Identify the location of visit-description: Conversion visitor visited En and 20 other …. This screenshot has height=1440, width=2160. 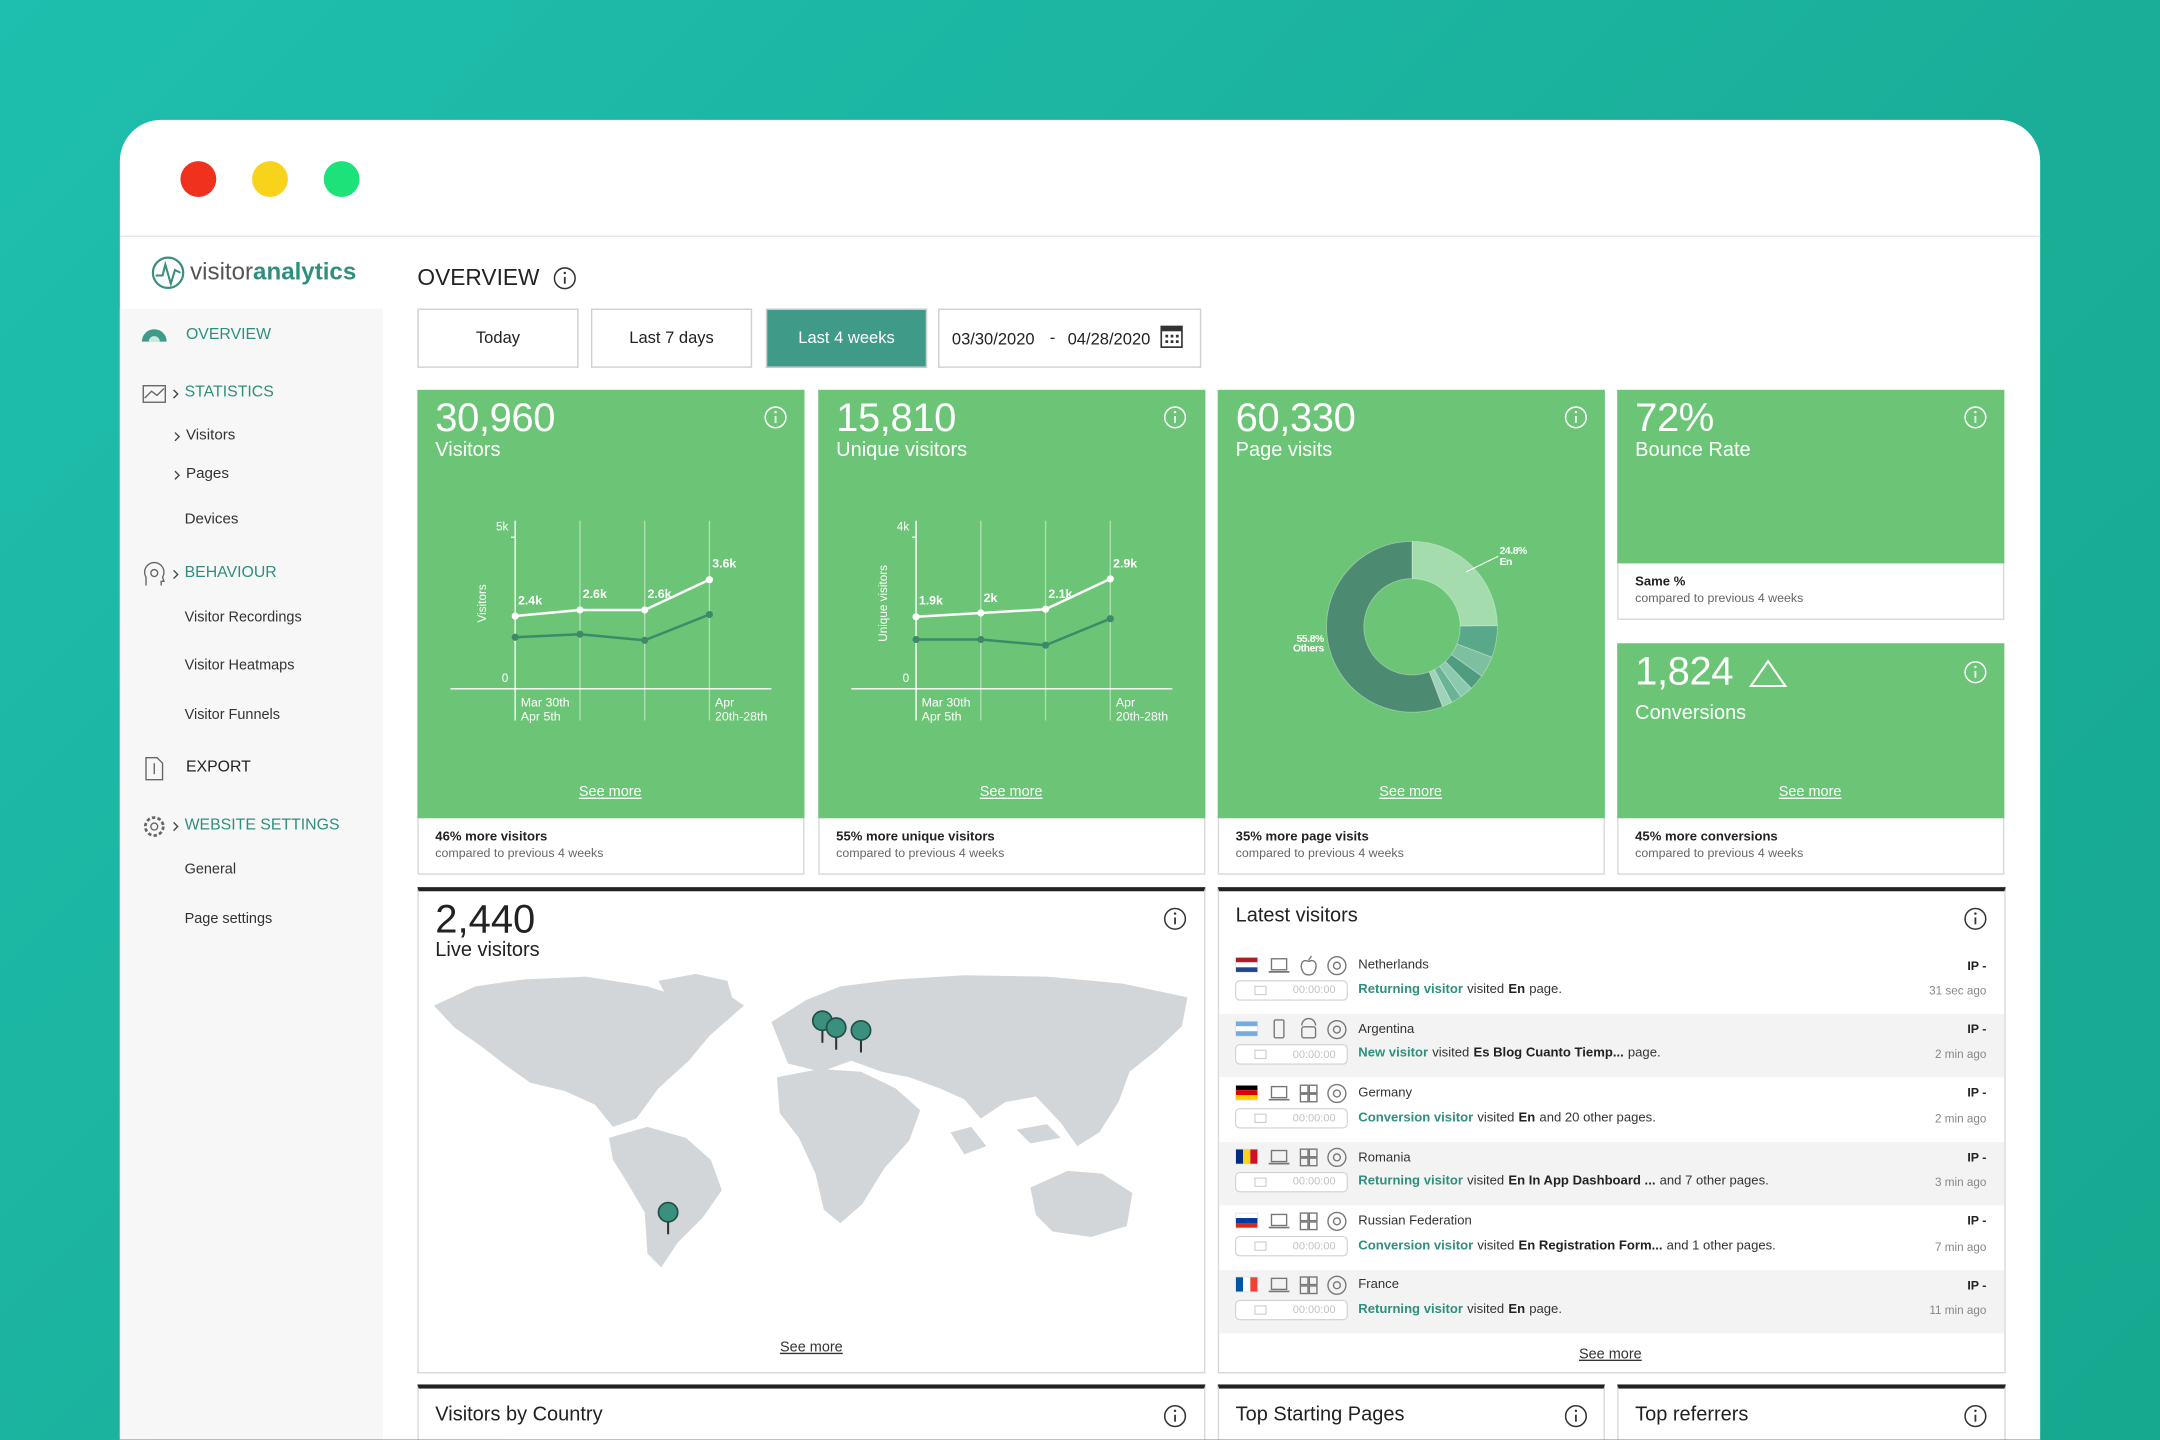
(1507, 1118).